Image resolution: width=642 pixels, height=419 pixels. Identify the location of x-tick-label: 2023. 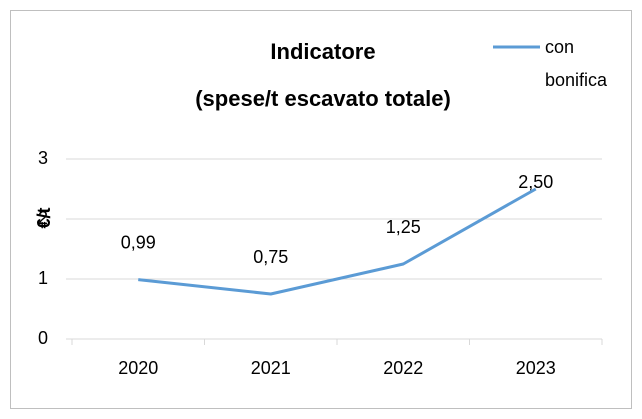
(536, 368).